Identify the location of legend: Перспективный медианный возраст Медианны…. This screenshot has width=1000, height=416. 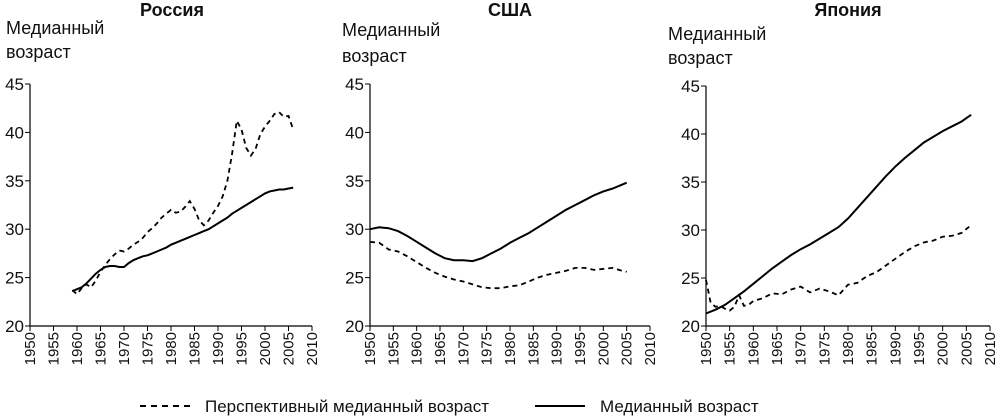
(449, 406).